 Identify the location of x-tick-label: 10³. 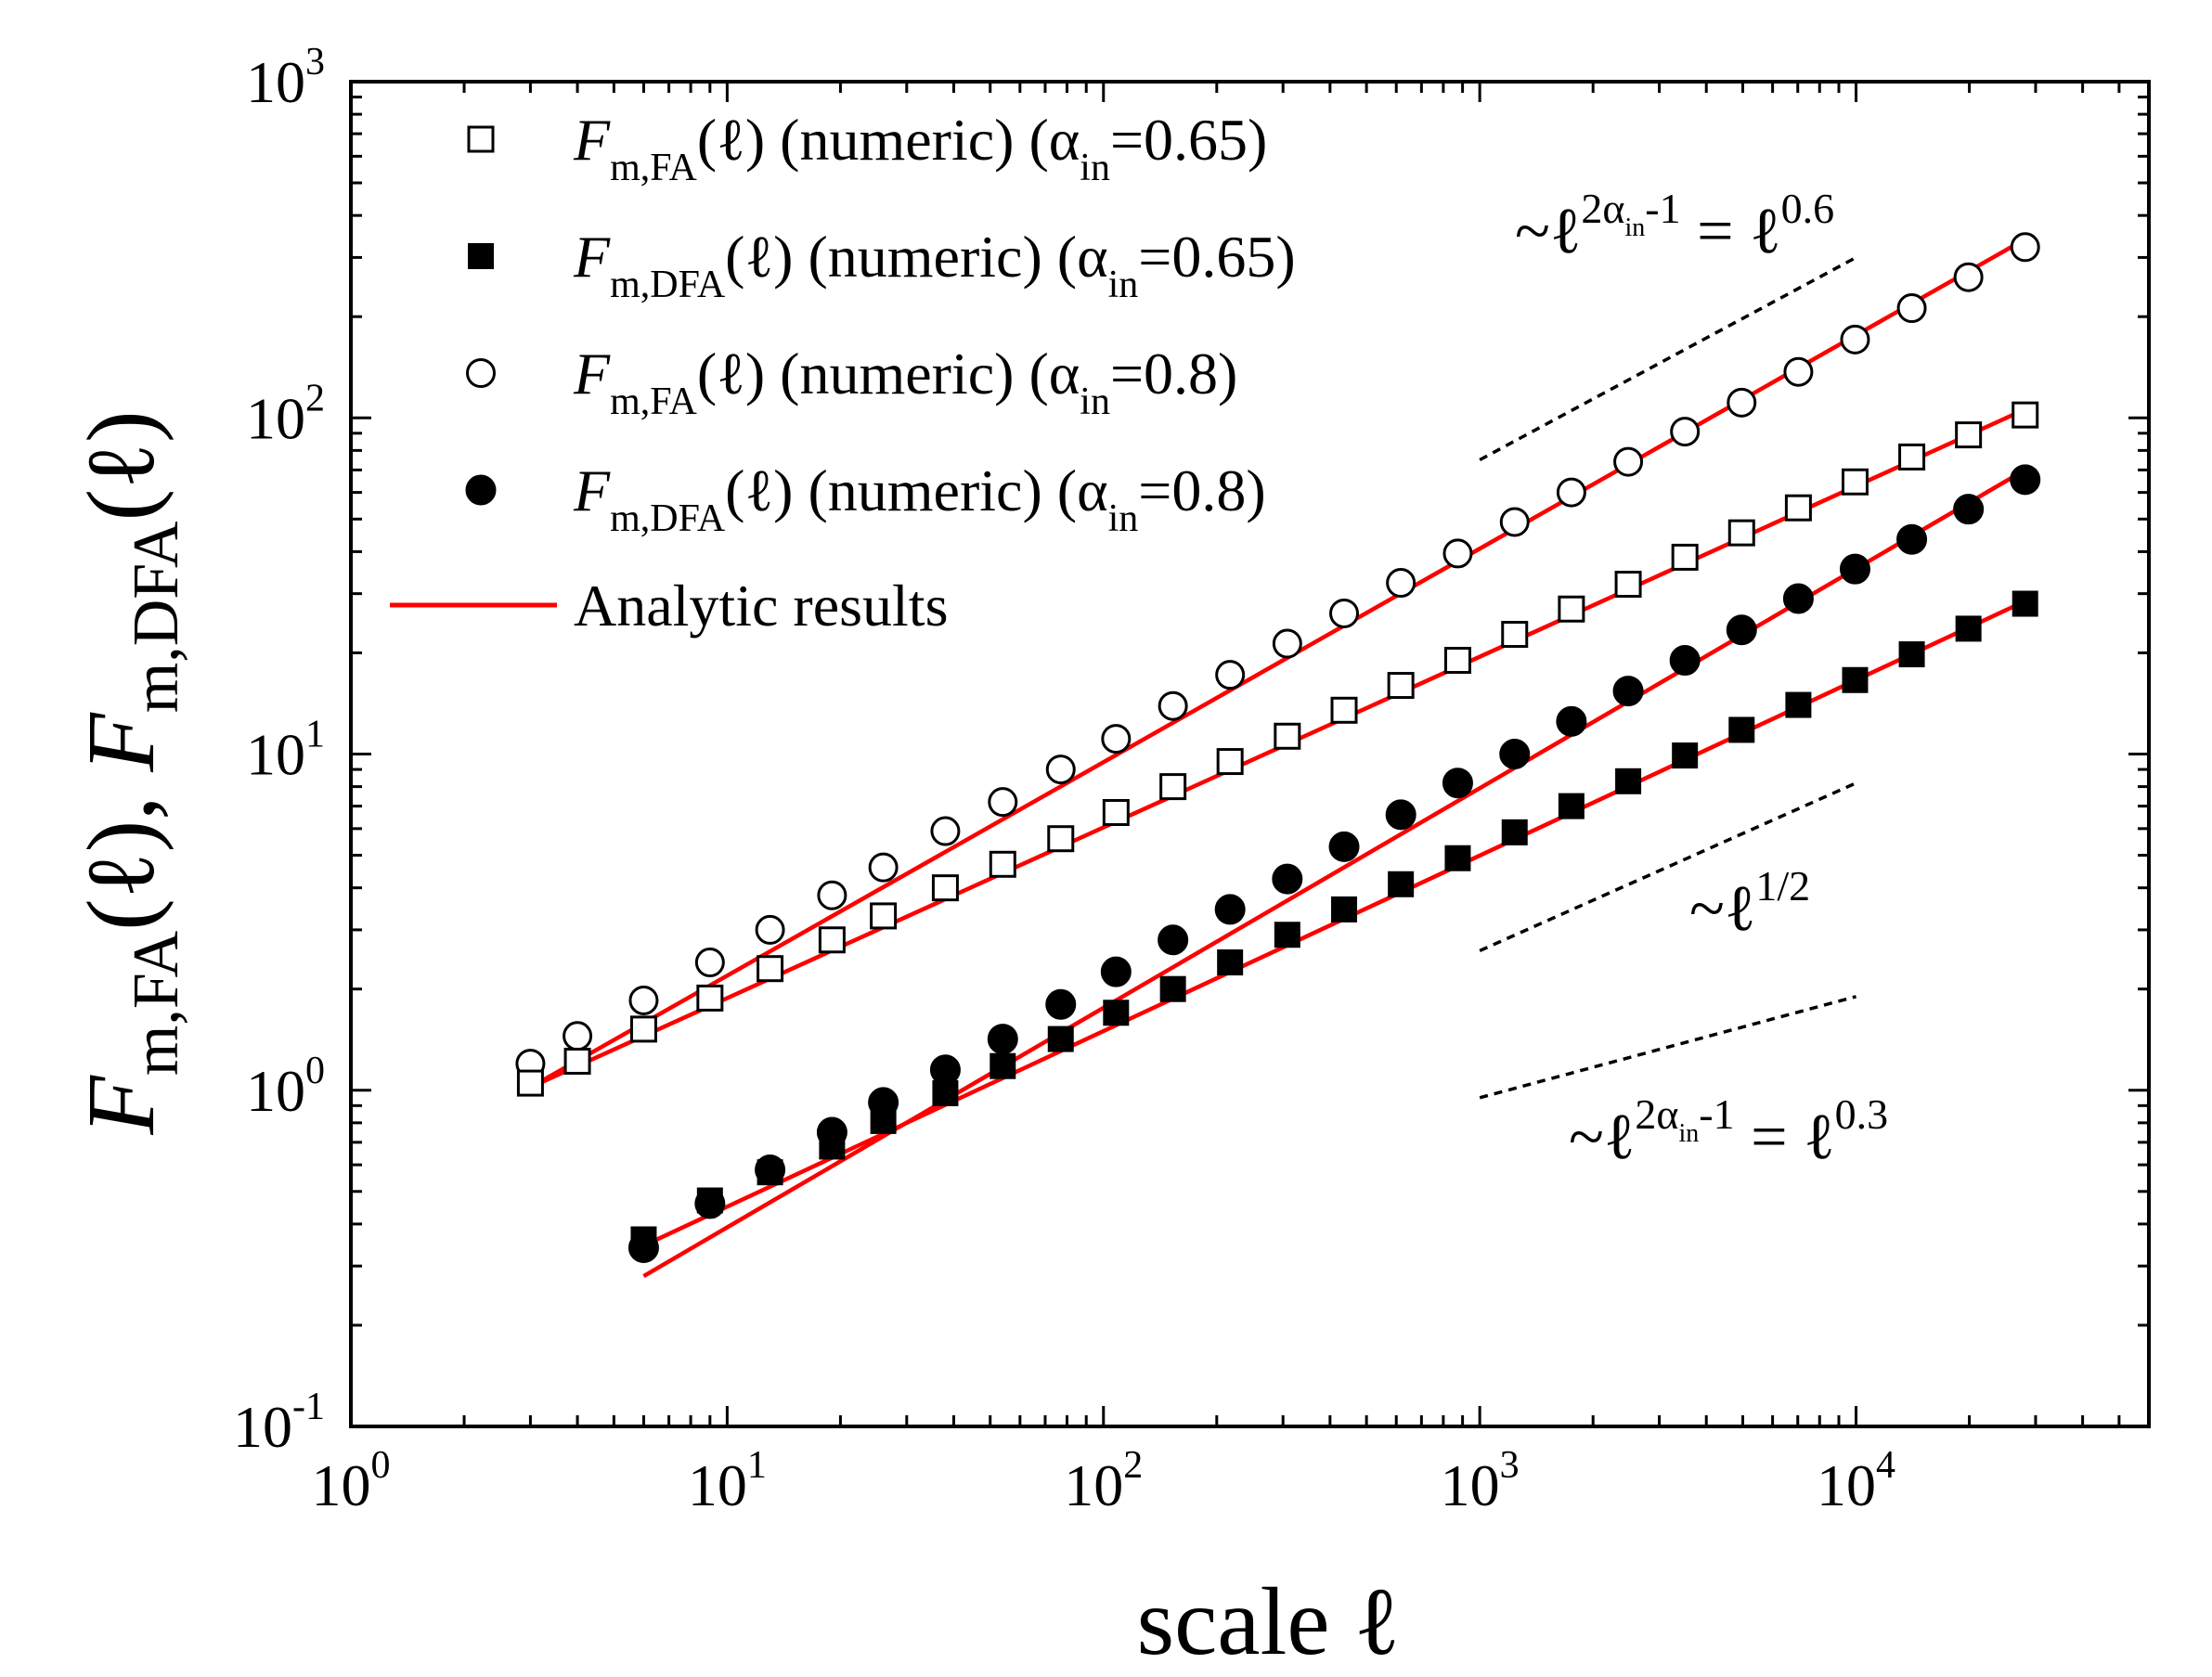
(1480, 1481).